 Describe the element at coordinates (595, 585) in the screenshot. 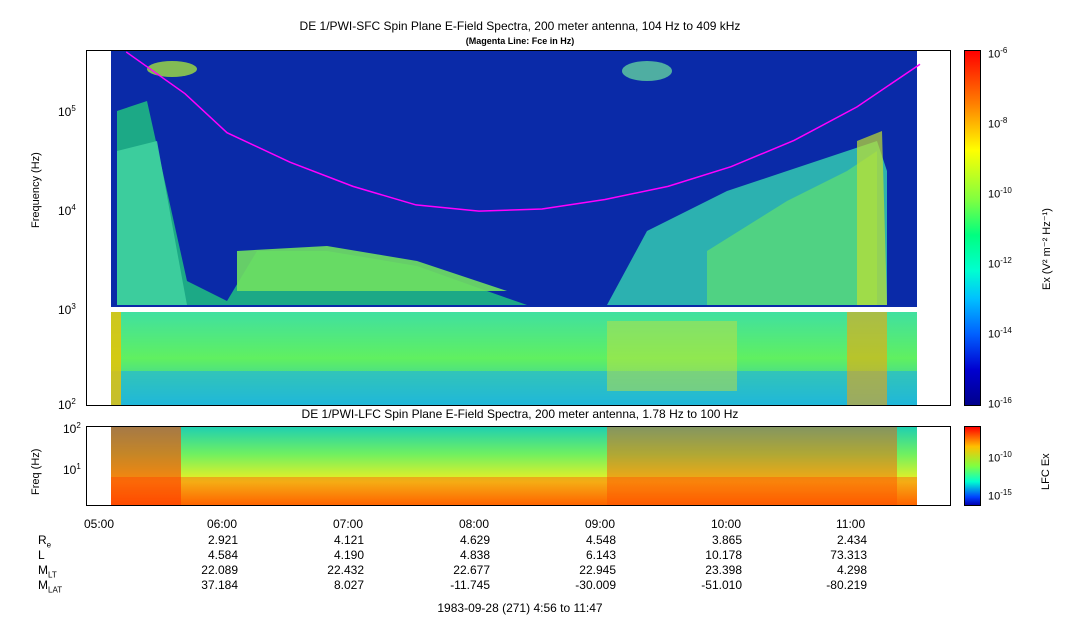

I see `orbit-row-value: -30.009` at that location.